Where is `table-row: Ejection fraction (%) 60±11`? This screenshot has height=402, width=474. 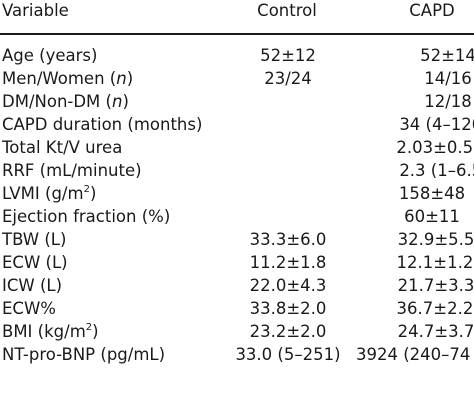
table-row: Ejection fraction (%) 60±11 is located at coordinates (237, 216).